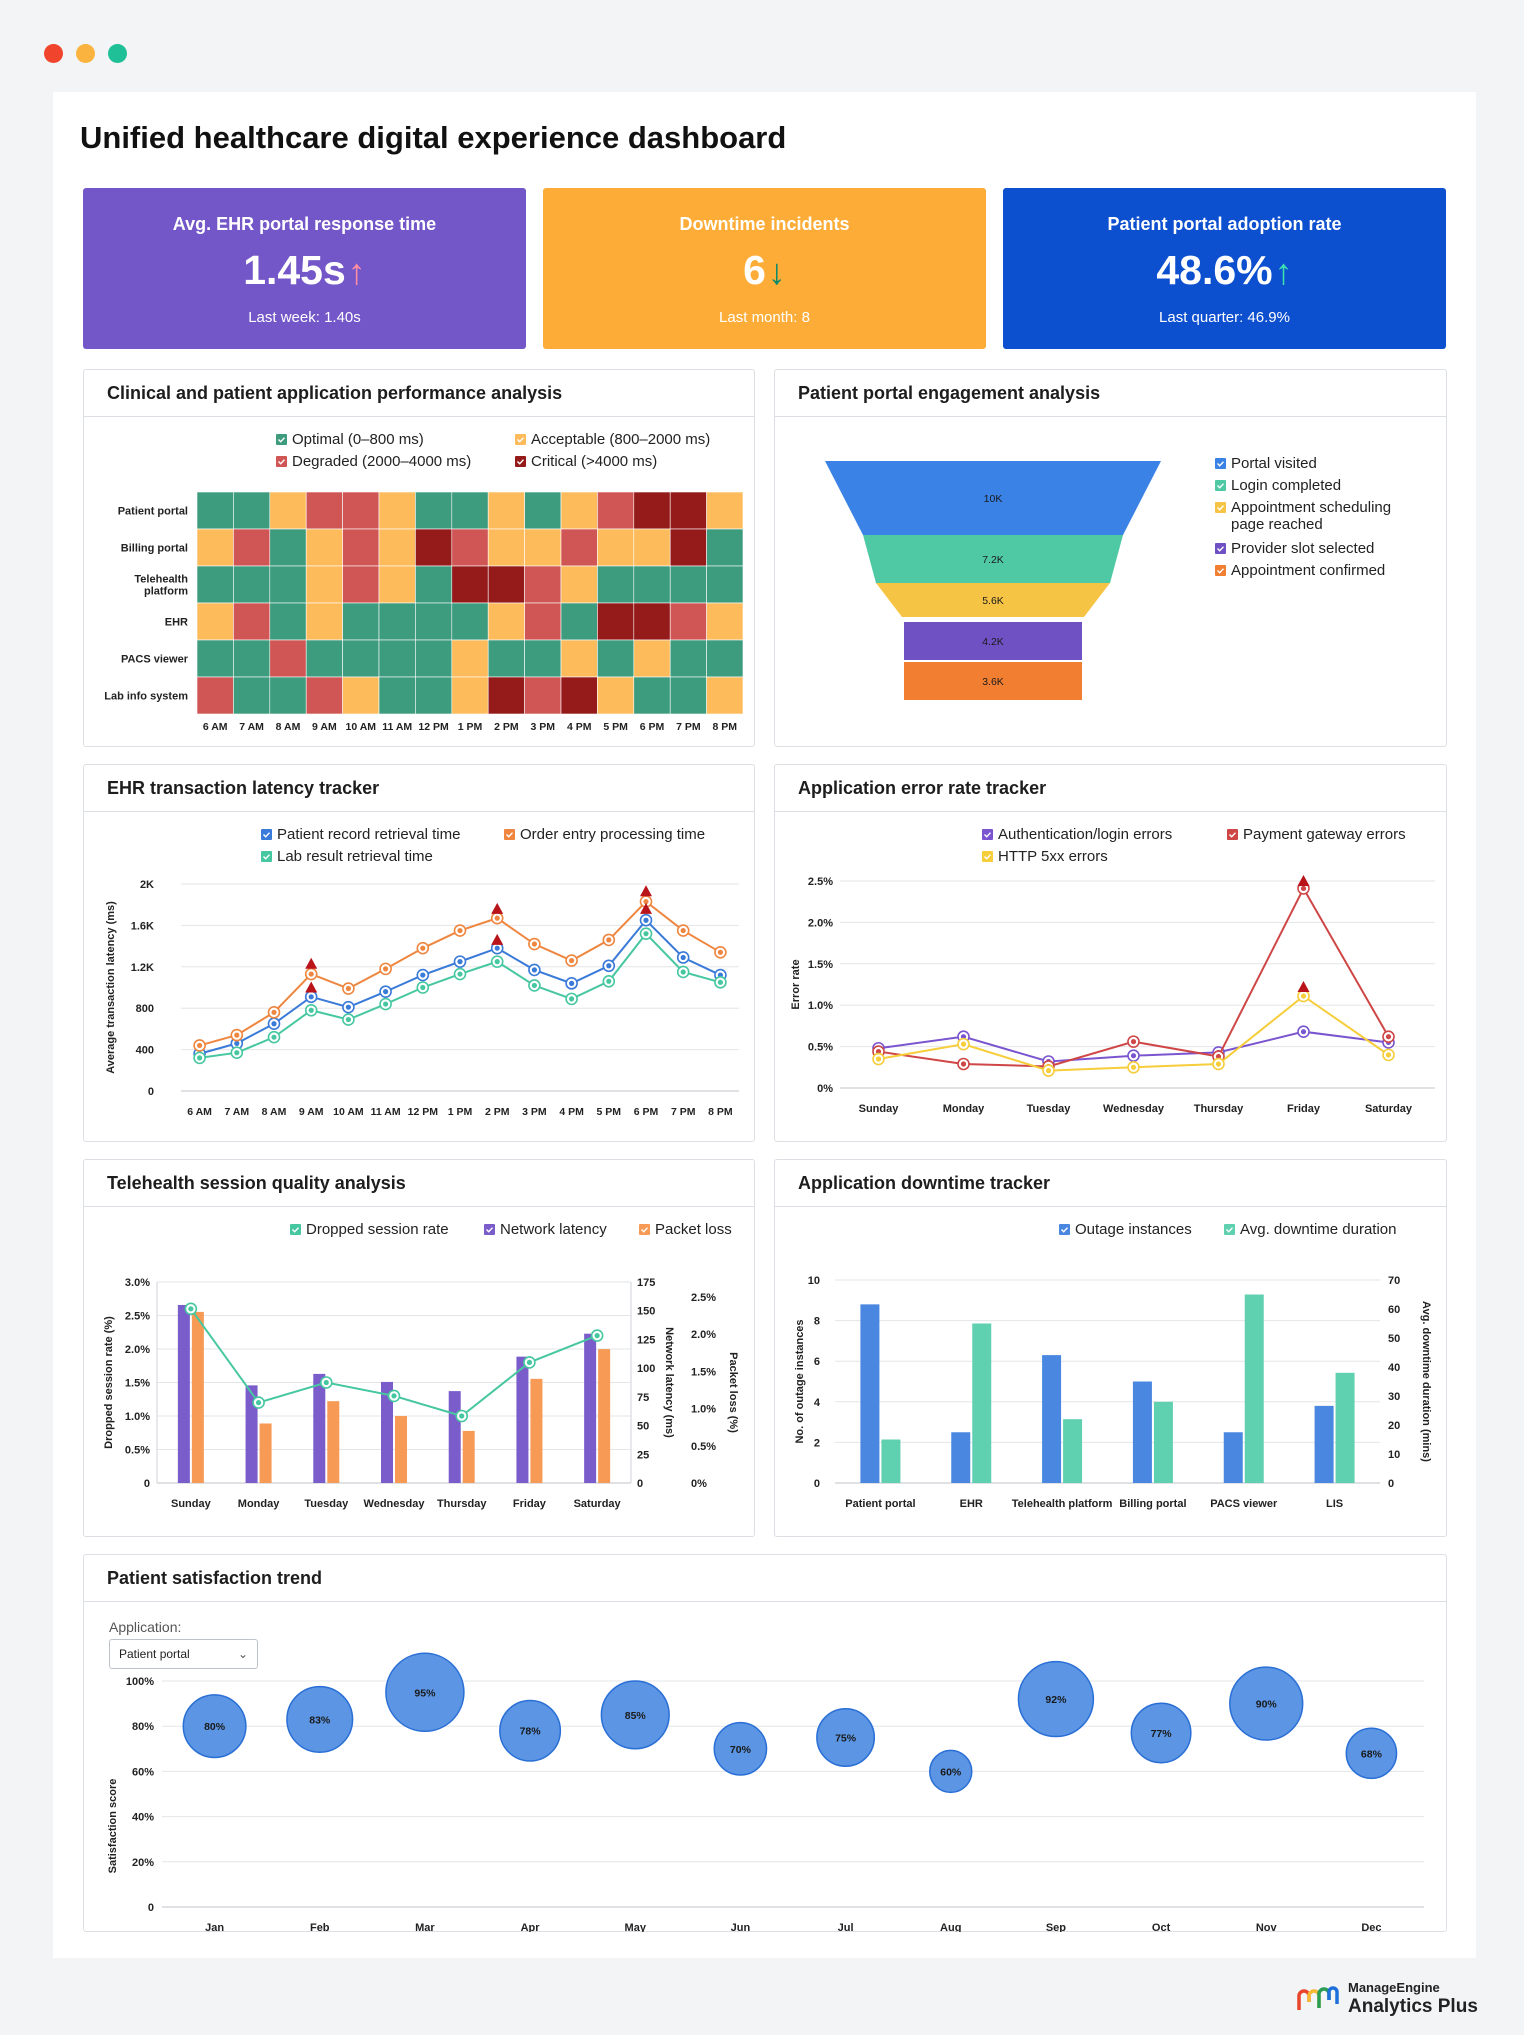 Image resolution: width=1524 pixels, height=2035 pixels. What do you see at coordinates (1277, 524) in the screenshot?
I see `legend-label: page reached` at bounding box center [1277, 524].